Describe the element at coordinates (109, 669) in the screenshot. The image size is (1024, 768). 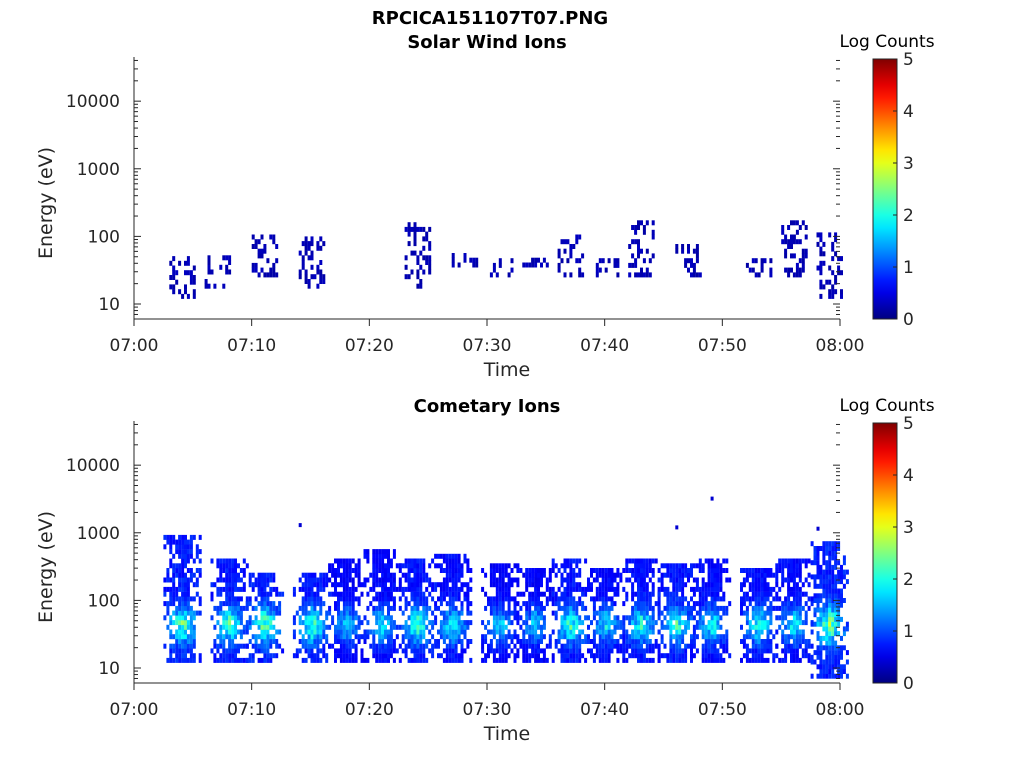
I see `y-tick-label: 10` at that location.